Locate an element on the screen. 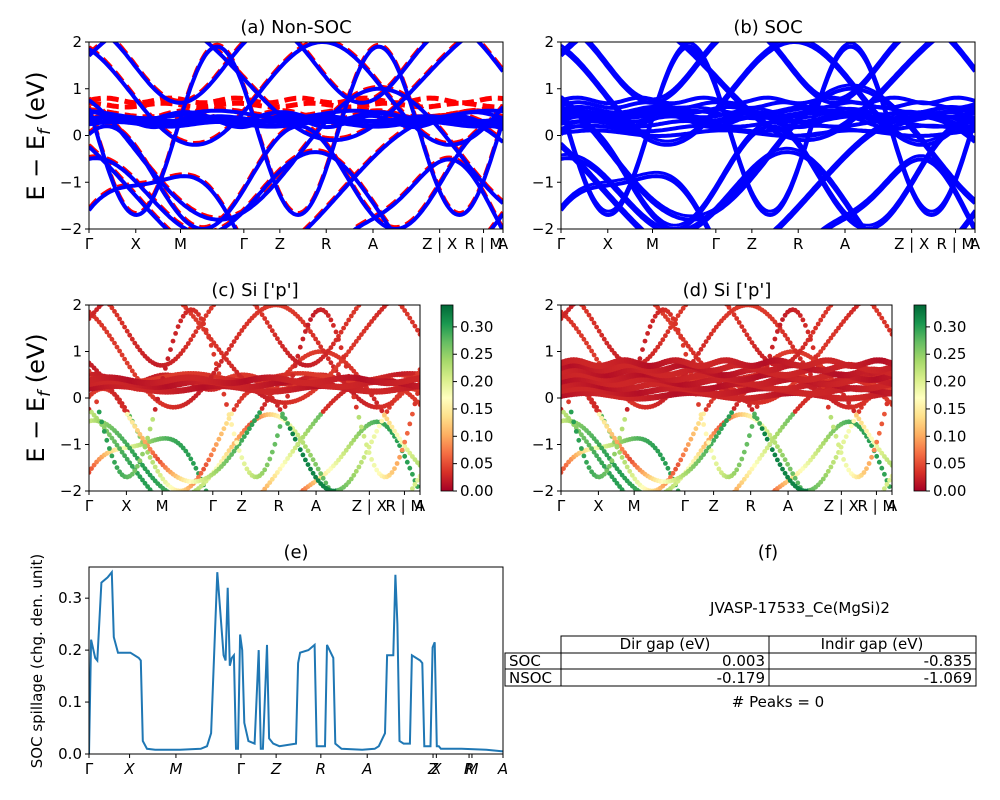 The image size is (1000, 800). colorbar-tick-label: 0.25 is located at coordinates (476, 354).